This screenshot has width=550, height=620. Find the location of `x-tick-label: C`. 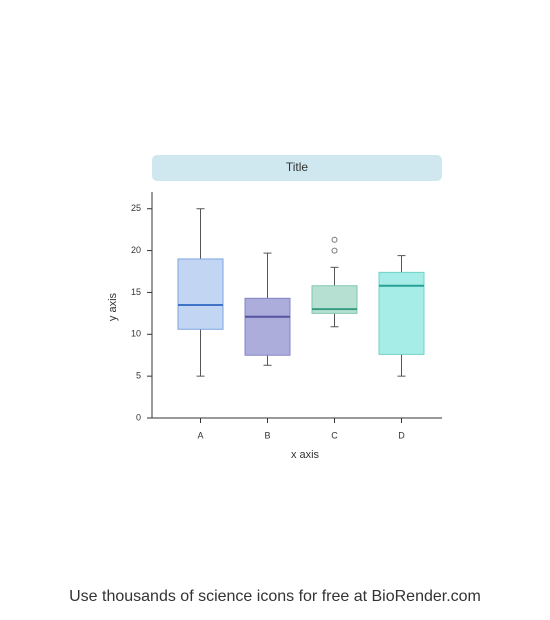

x-tick-label: C is located at coordinates (334, 435).